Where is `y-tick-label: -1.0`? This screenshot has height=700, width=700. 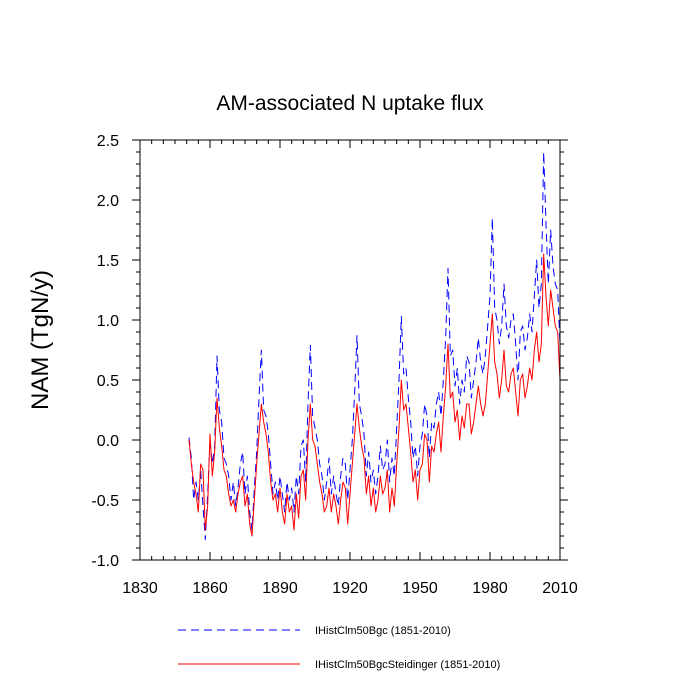 y-tick-label: -1.0 is located at coordinates (105, 561).